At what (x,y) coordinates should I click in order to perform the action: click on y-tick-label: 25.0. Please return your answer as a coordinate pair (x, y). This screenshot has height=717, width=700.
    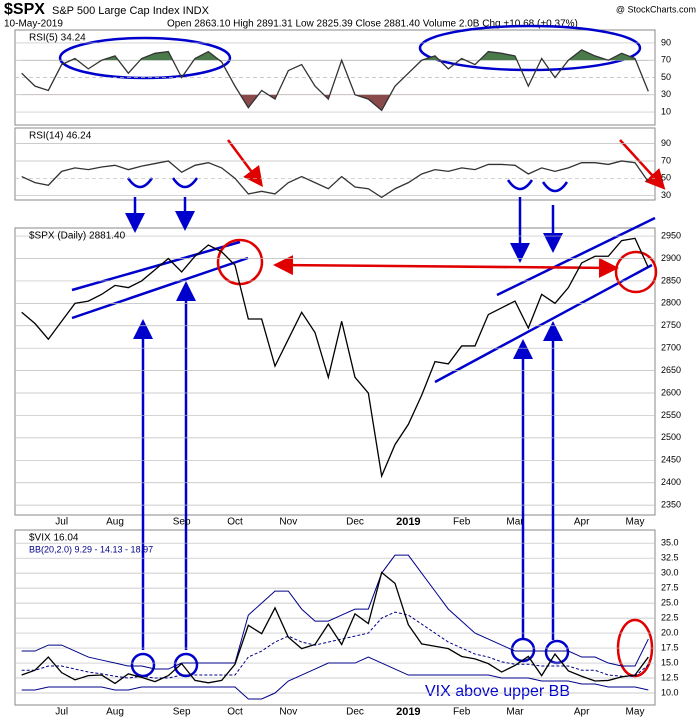
    Looking at the image, I should click on (670, 602).